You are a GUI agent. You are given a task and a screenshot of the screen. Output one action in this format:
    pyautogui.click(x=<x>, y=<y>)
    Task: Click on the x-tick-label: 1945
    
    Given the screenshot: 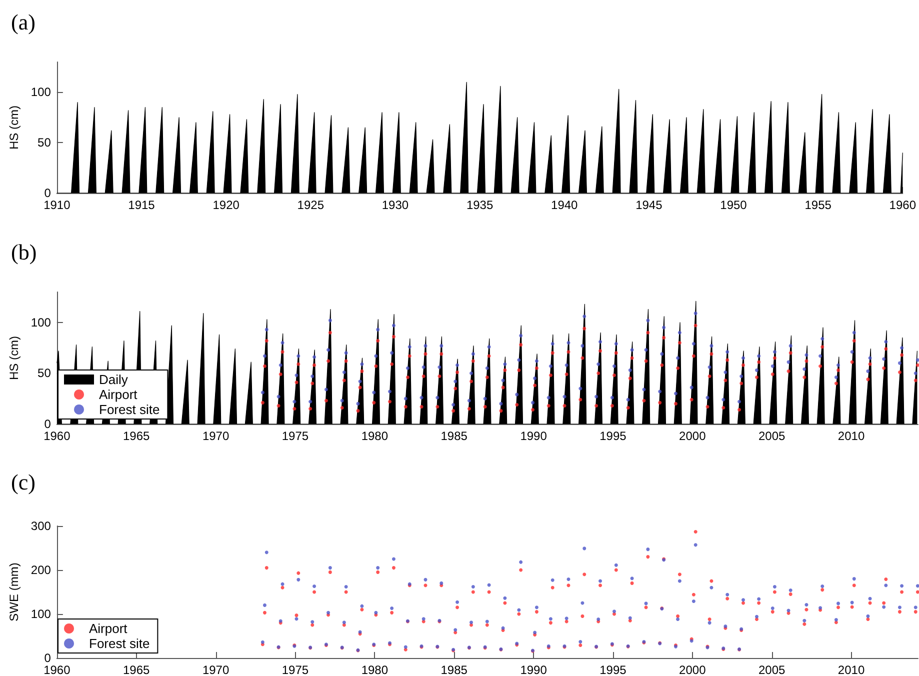 What is the action you would take?
    pyautogui.click(x=649, y=205)
    